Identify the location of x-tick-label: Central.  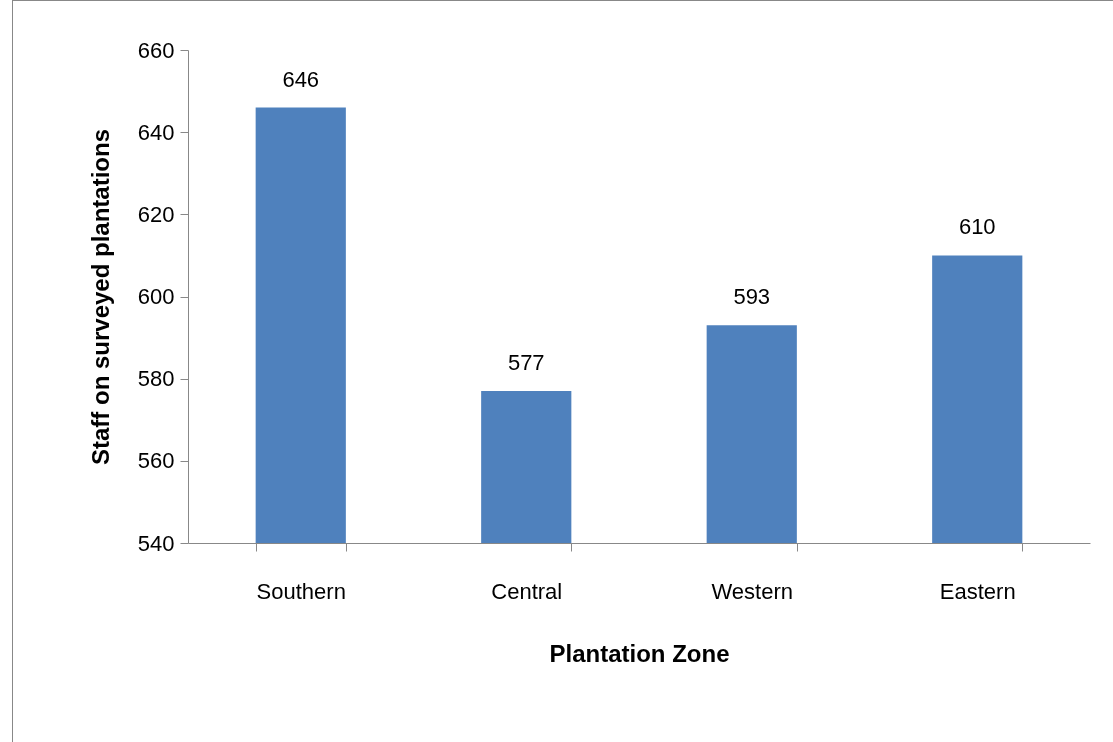
(527, 591).